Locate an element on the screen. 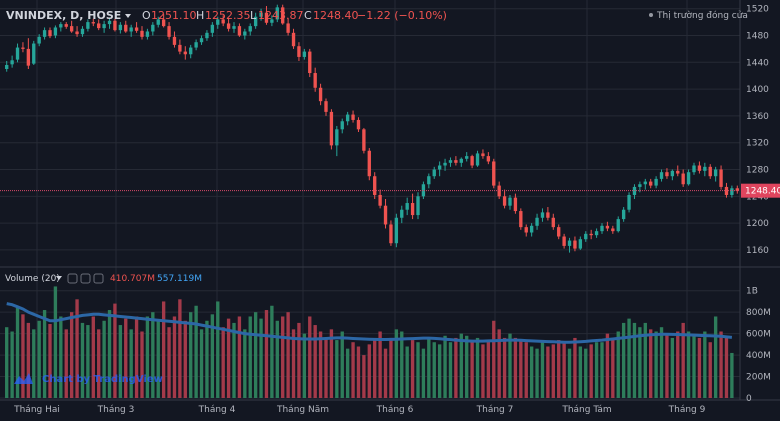  tradingview-watermark: Chart by TradingView is located at coordinates (88, 379).